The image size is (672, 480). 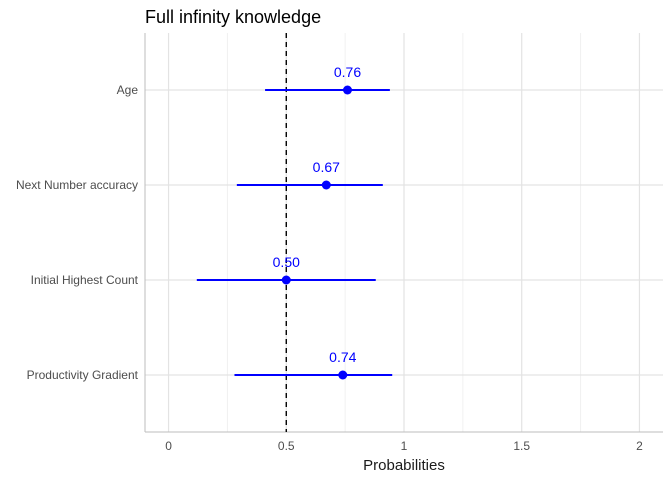 What do you see at coordinates (404, 465) in the screenshot?
I see `x-axis-title: Probabilities` at bounding box center [404, 465].